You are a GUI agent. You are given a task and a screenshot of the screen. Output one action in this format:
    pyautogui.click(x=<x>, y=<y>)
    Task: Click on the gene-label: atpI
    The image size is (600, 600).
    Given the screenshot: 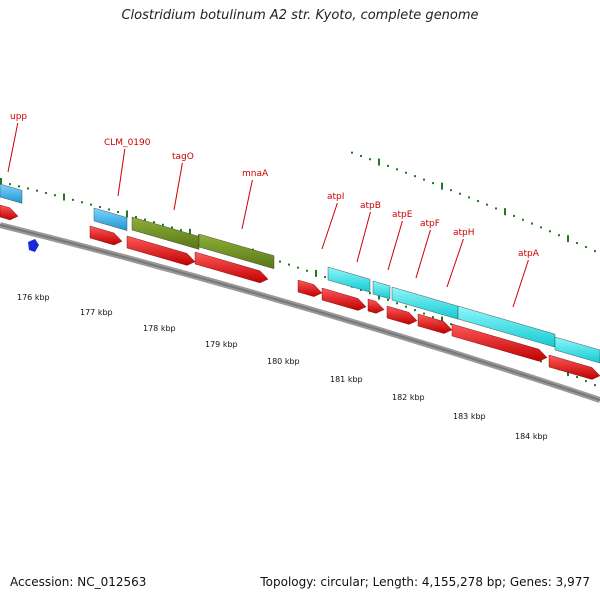 What is the action you would take?
    pyautogui.click(x=335, y=197)
    